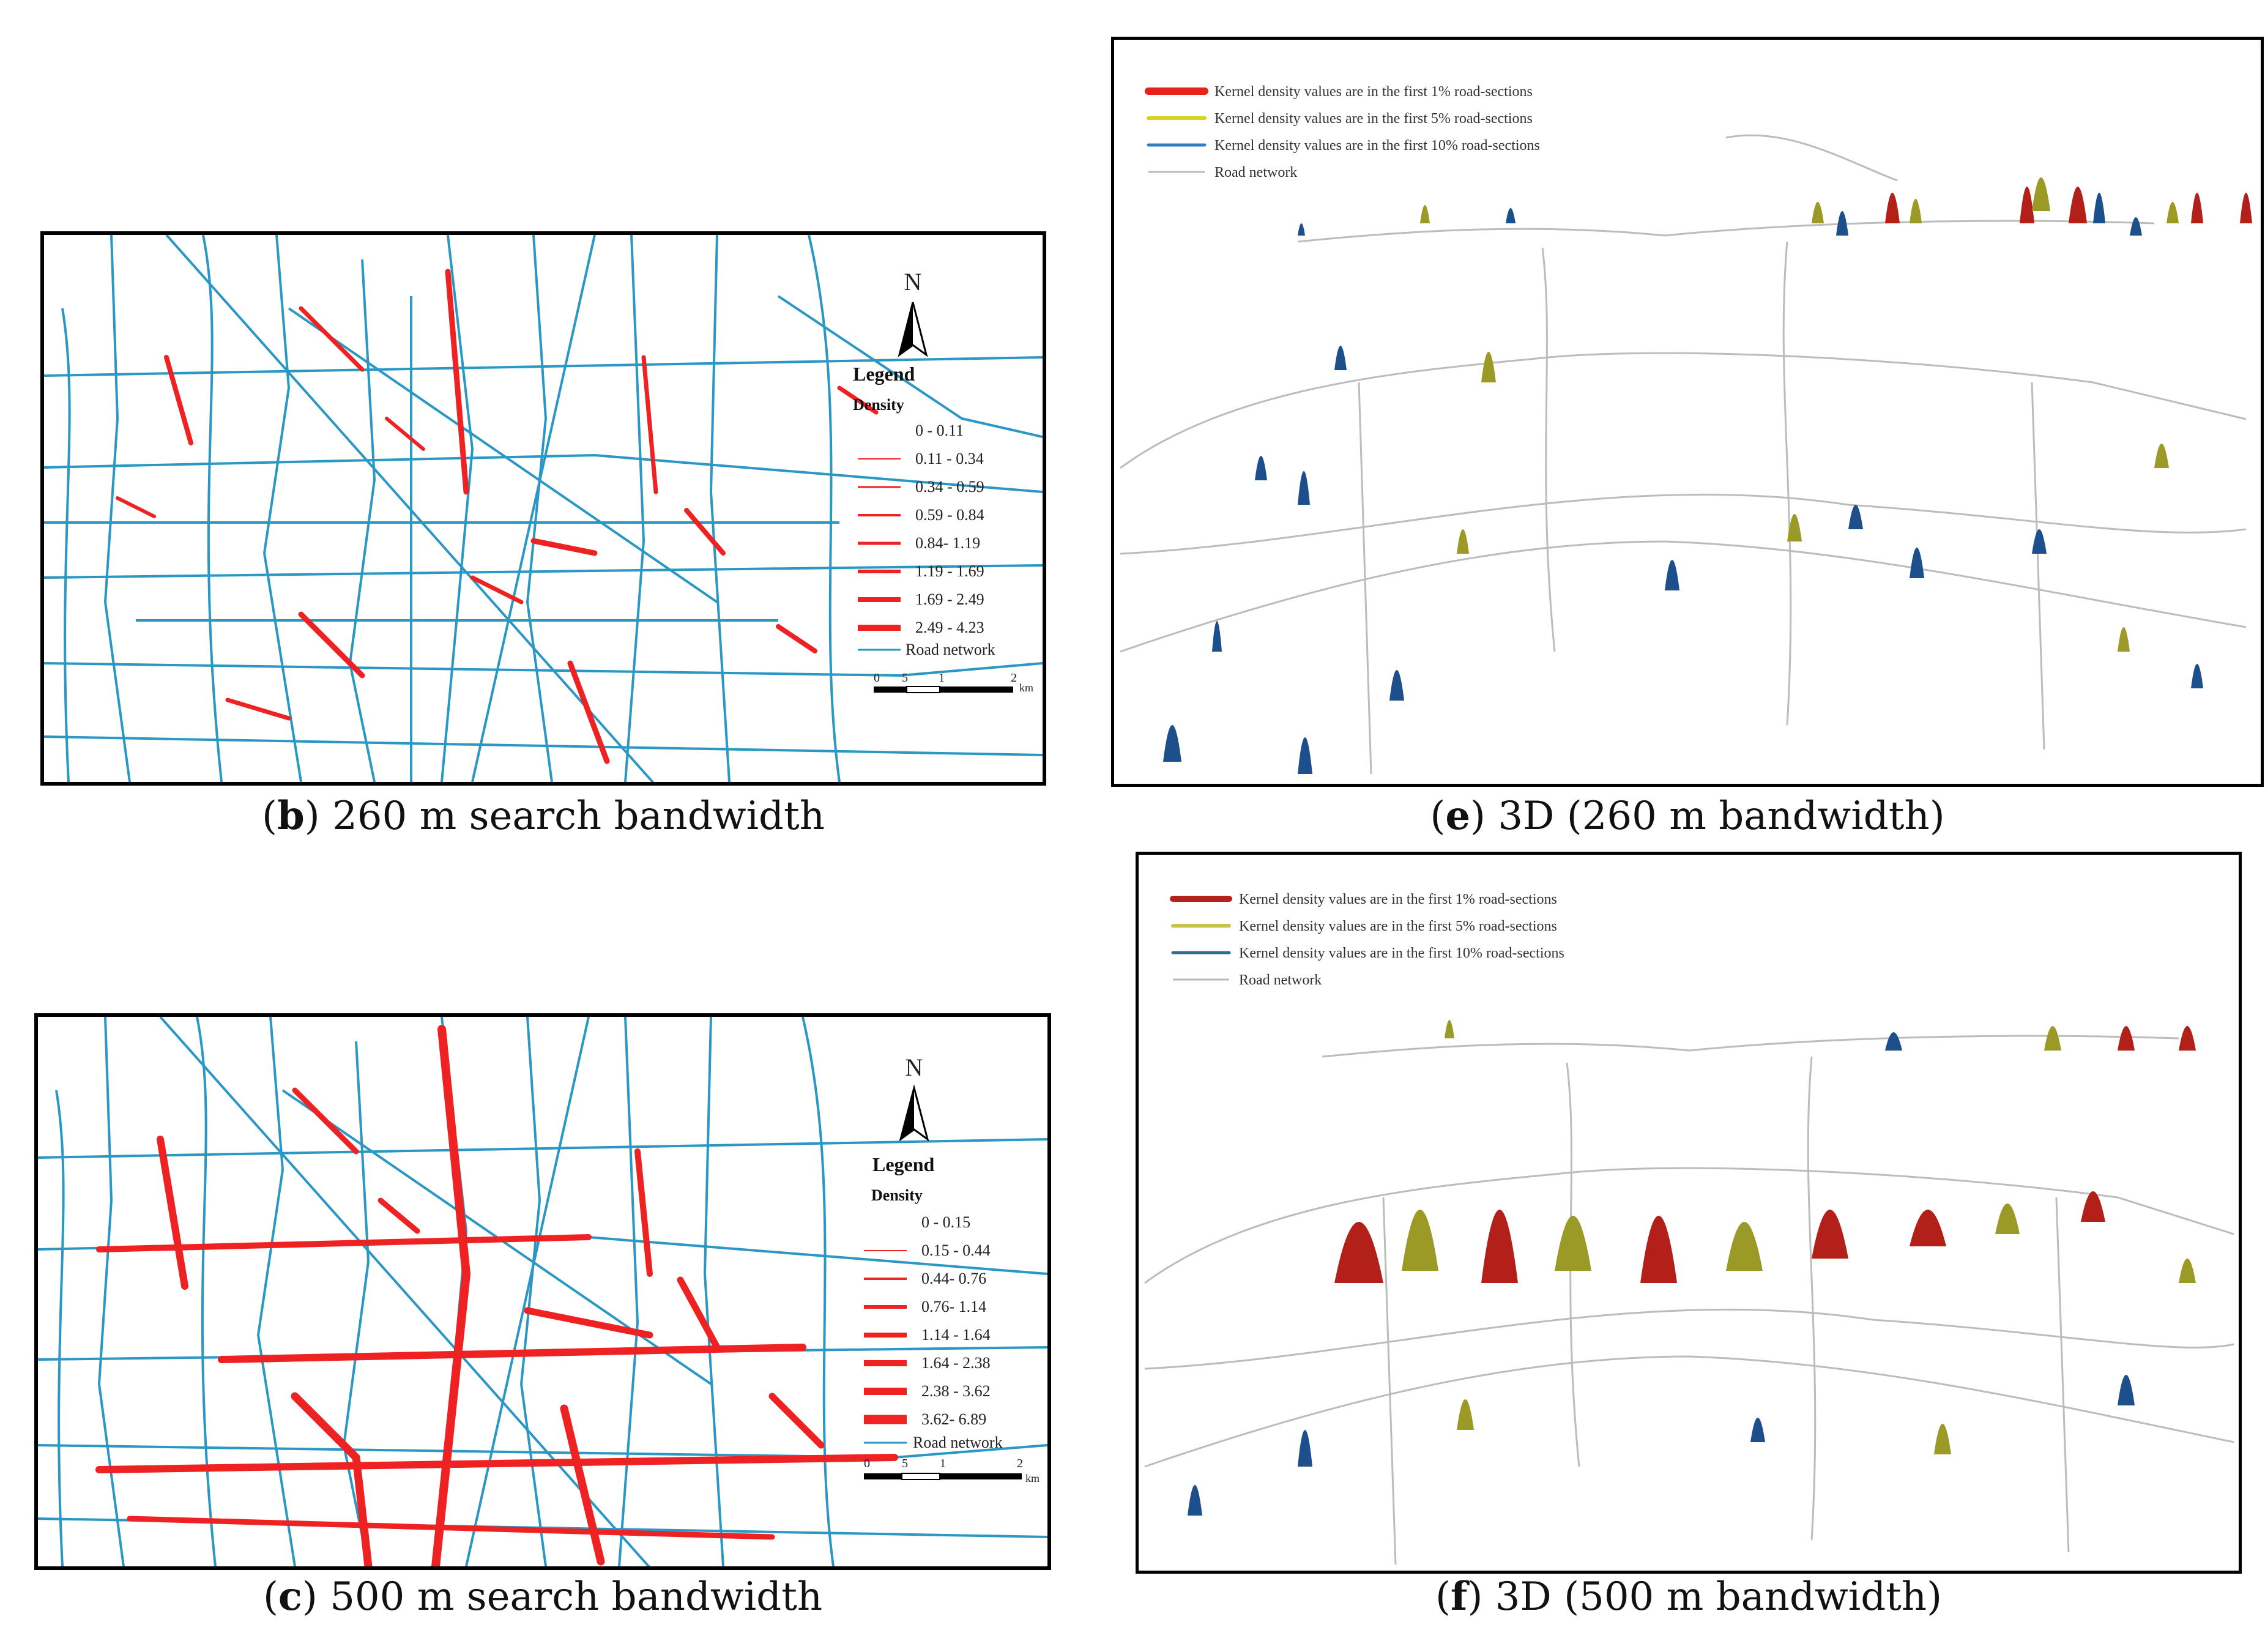 The height and width of the screenshot is (1652, 2265). I want to click on scale-tick-b-1: 5, so click(905, 678).